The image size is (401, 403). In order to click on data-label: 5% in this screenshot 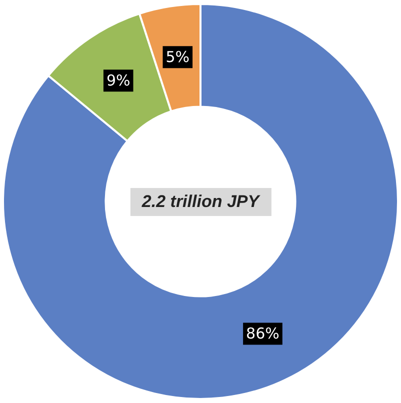, I will do `click(178, 57)`.